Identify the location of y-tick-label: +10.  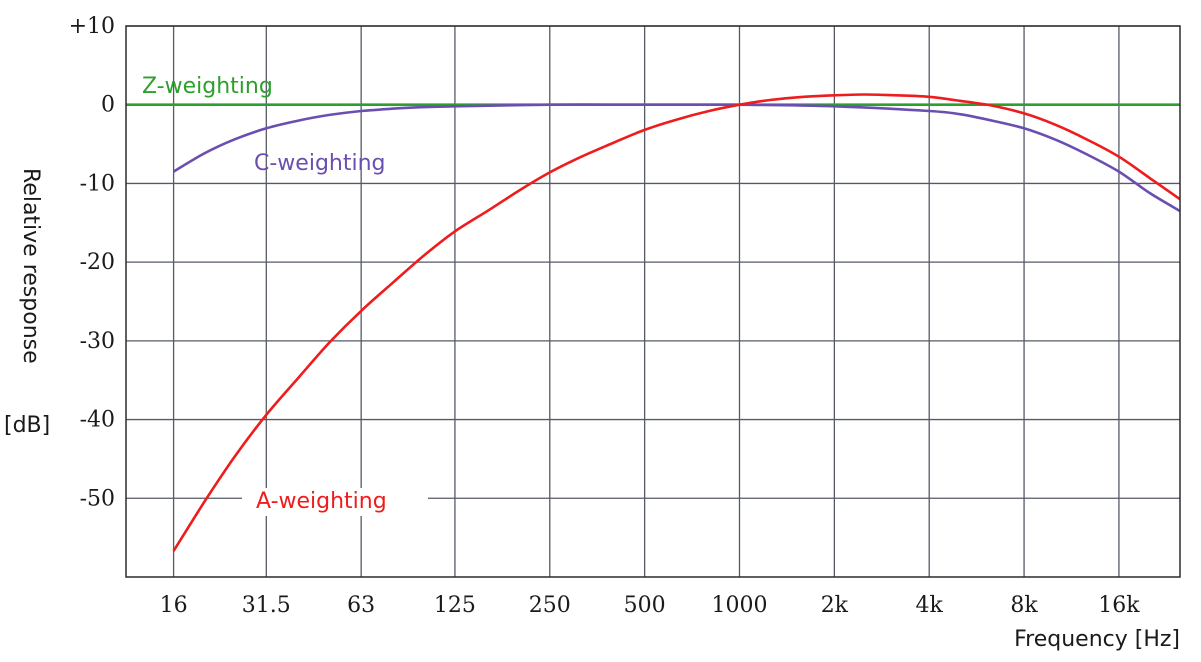
(92, 26).